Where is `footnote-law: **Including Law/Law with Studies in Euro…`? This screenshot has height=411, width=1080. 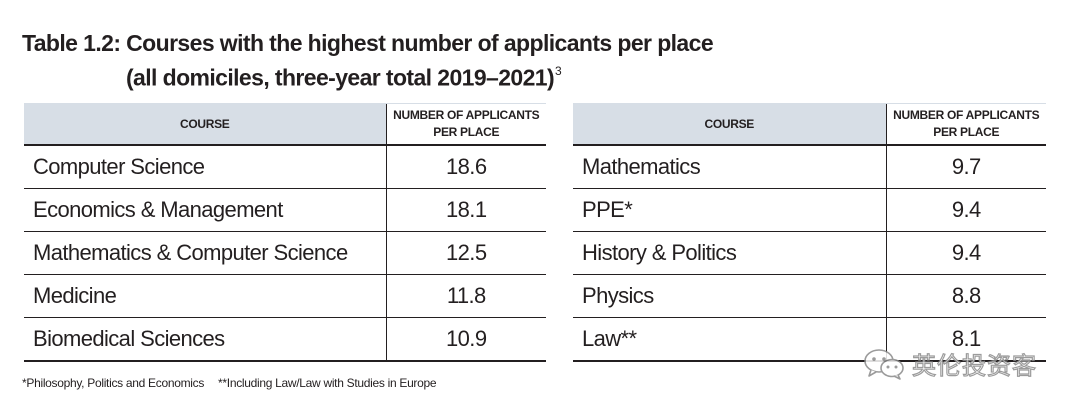
footnote-law: **Including Law/Law with Studies in Euro… is located at coordinates (327, 383).